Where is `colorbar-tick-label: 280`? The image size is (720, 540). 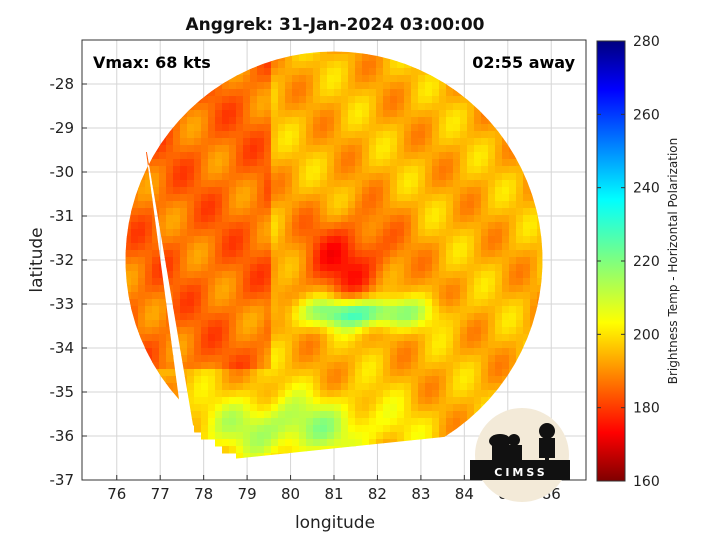 colorbar-tick-label: 280 is located at coordinates (646, 42).